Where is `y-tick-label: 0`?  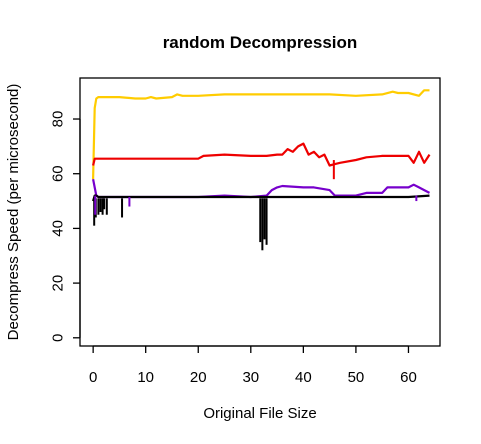
y-tick-label: 0 is located at coordinates (58, 338).